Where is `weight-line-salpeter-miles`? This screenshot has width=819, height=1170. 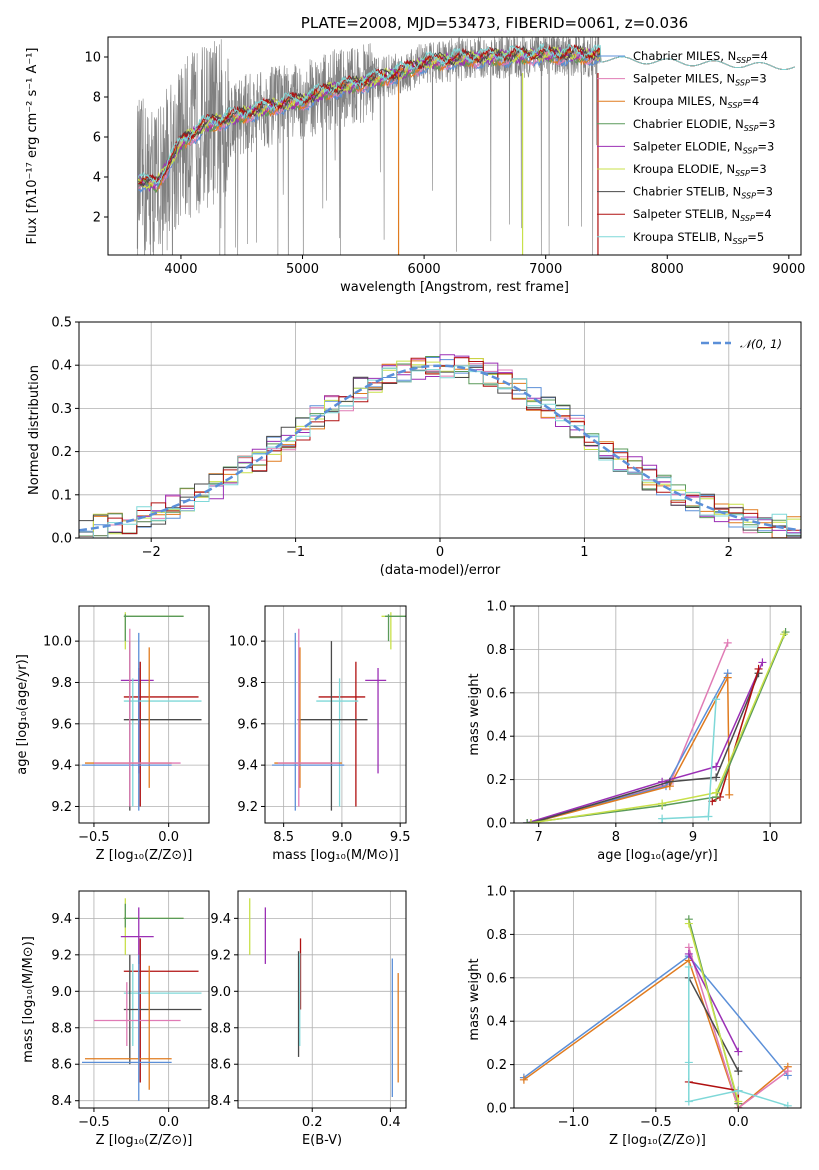
weight-line-salpeter-miles is located at coordinates (738, 1027).